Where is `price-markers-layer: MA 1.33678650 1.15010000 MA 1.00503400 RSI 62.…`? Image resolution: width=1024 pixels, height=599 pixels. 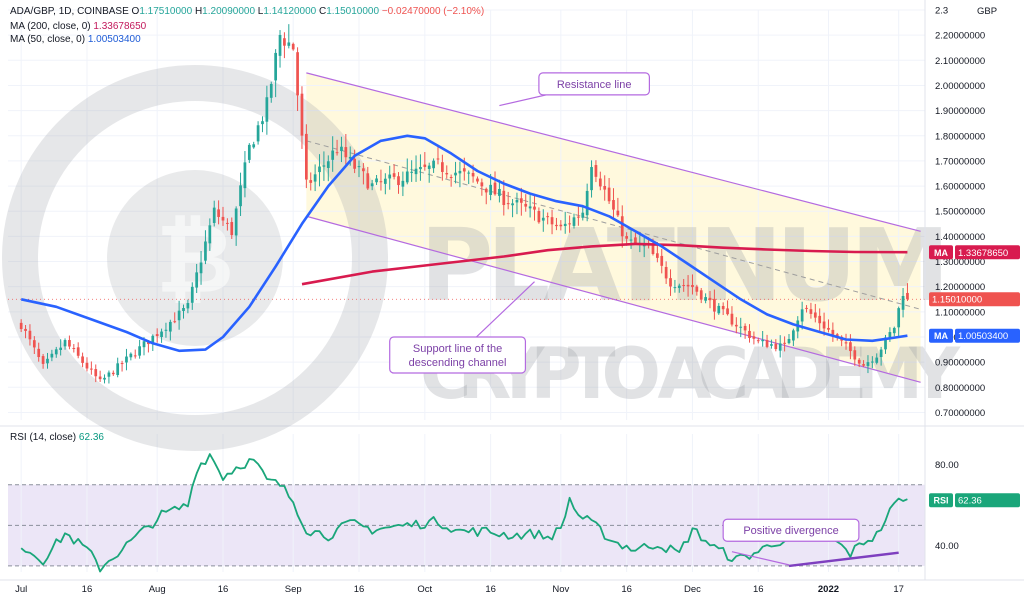
price-markers-layer: MA 1.33678650 1.15010000 MA 1.00503400 RSI 62.… is located at coordinates (974, 376).